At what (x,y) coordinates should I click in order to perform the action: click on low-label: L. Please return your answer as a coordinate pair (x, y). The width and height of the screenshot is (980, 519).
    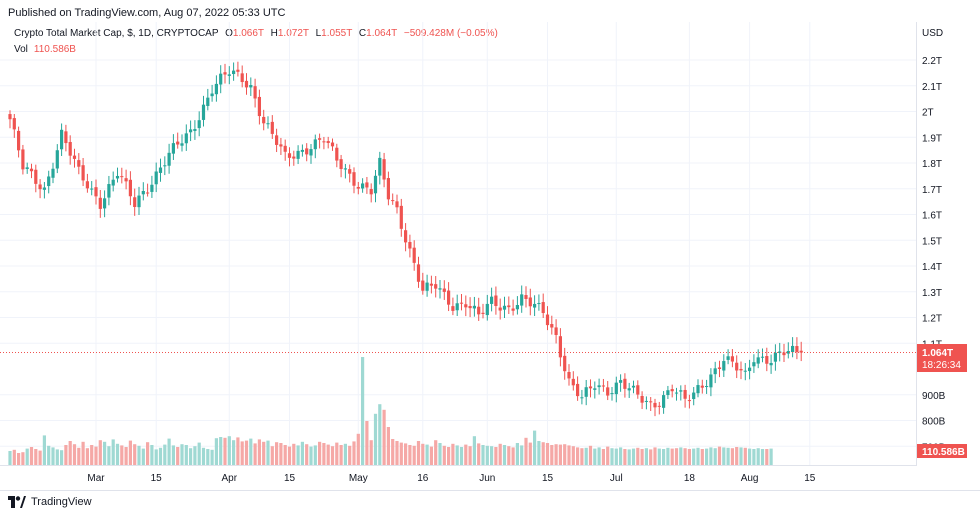
    Looking at the image, I should click on (318, 33).